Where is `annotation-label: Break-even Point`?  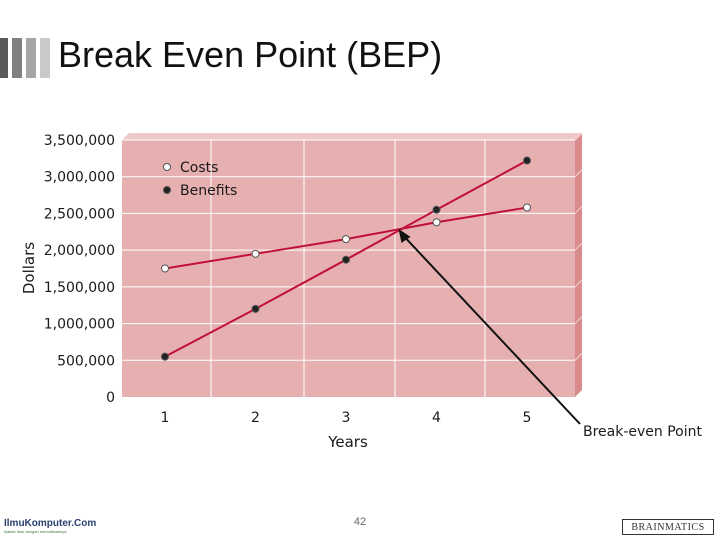
annotation-label: Break-even Point is located at coordinates (643, 432).